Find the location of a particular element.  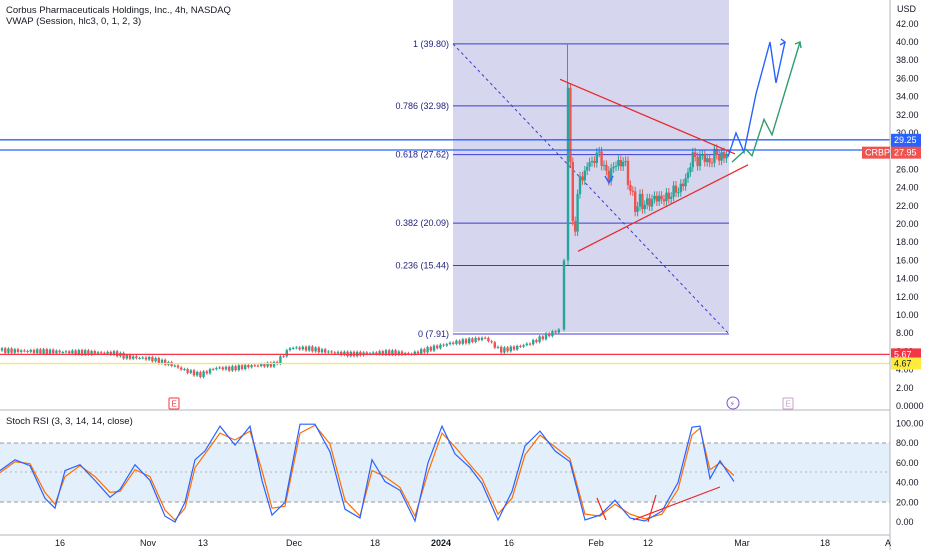

price-tick: 32.00 is located at coordinates (907, 115).